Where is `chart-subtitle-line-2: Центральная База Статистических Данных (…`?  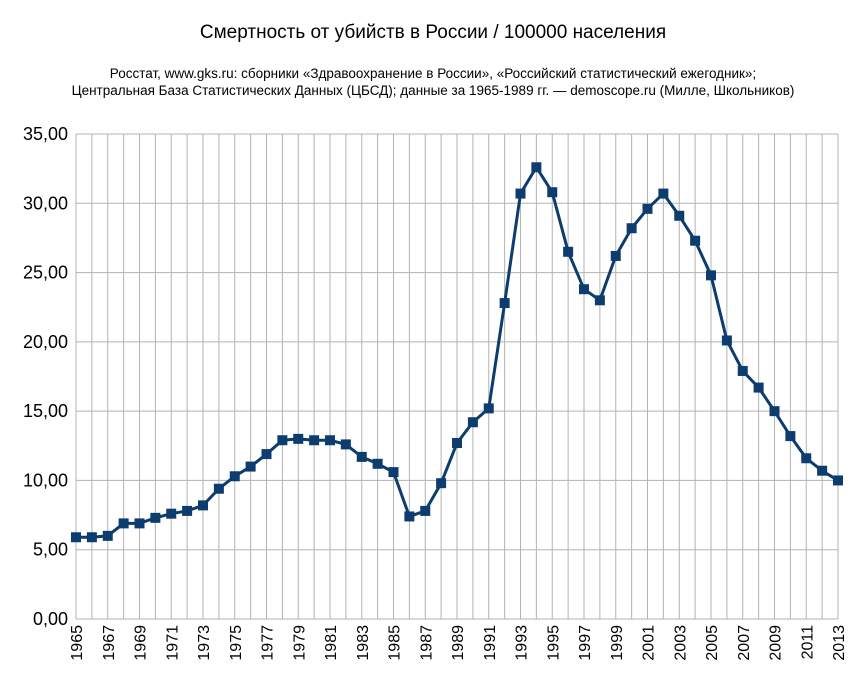
chart-subtitle-line-2: Центральная База Статистических Данных (… is located at coordinates (433, 90).